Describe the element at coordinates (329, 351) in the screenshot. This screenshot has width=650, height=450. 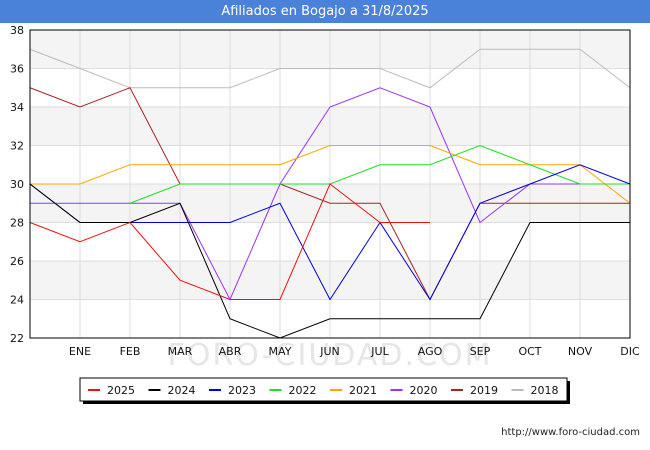
I see `x-tick-label: JUN` at that location.